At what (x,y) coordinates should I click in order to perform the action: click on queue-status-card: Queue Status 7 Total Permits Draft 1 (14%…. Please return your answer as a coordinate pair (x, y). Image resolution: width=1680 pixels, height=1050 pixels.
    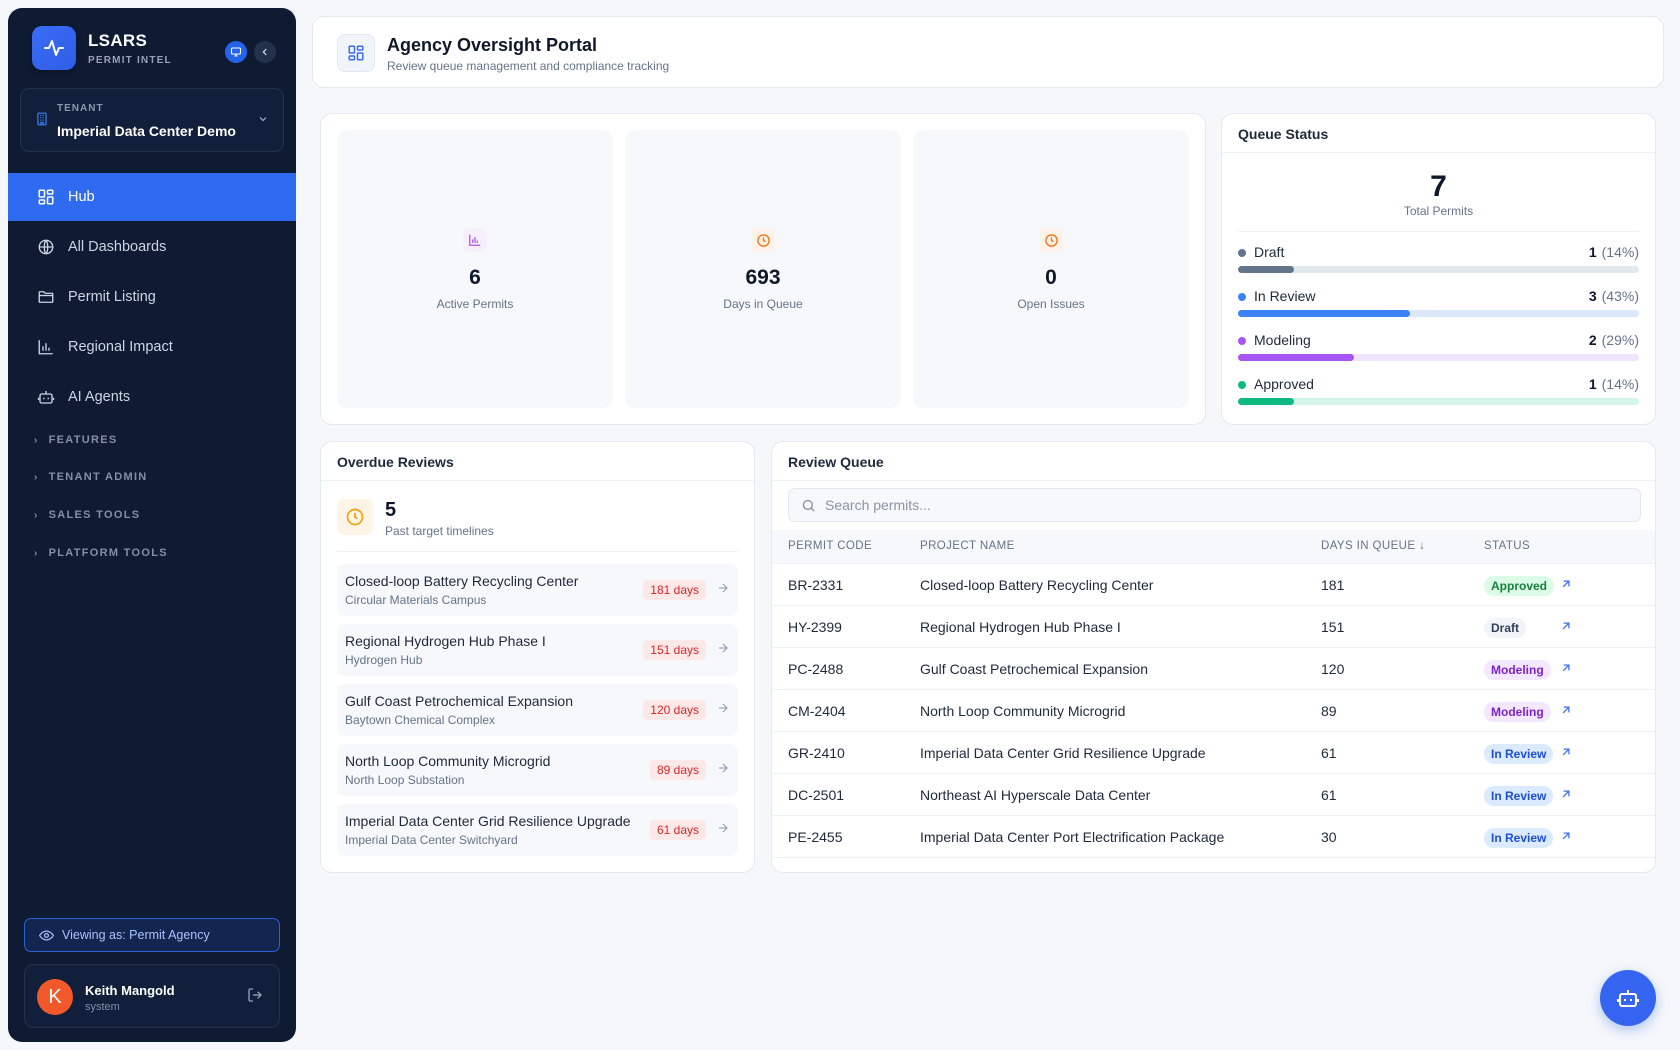
    Looking at the image, I should click on (1438, 269).